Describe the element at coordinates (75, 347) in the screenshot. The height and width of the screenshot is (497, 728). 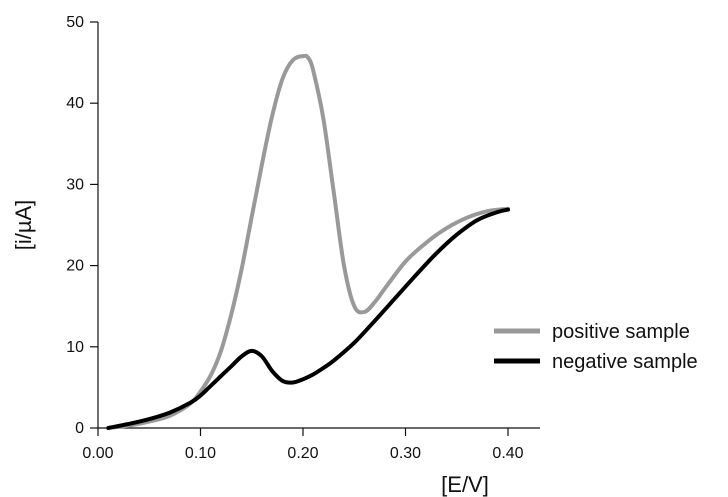
I see `y-tick-label: 10` at that location.